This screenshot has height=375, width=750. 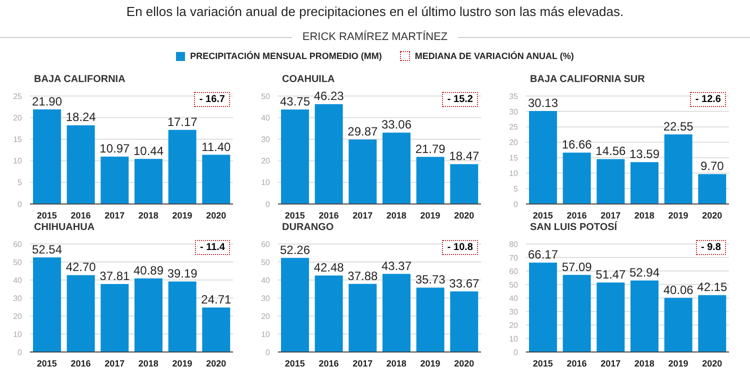 What do you see at coordinates (212, 99) in the screenshot?
I see `annotation: - 16.7` at bounding box center [212, 99].